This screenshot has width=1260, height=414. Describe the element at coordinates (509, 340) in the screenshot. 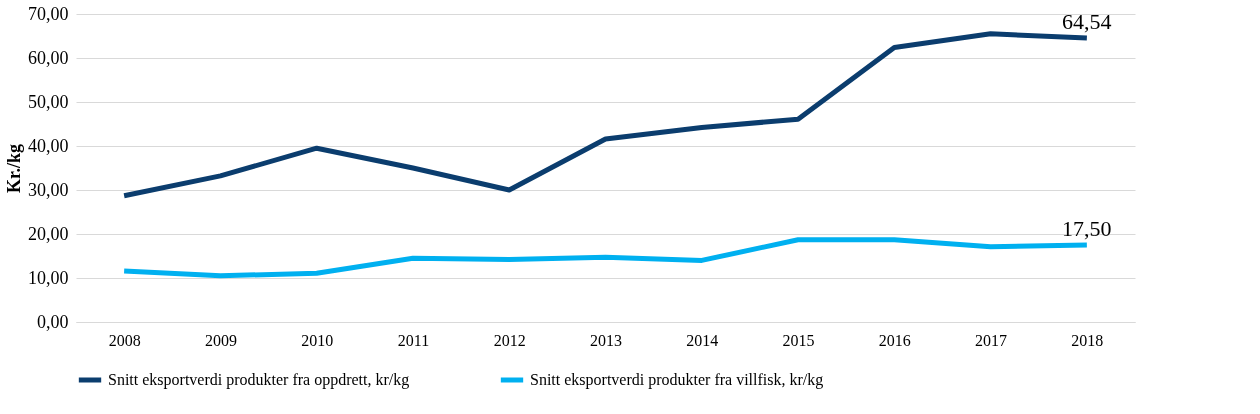

I see `x-tick-label: 2012` at that location.